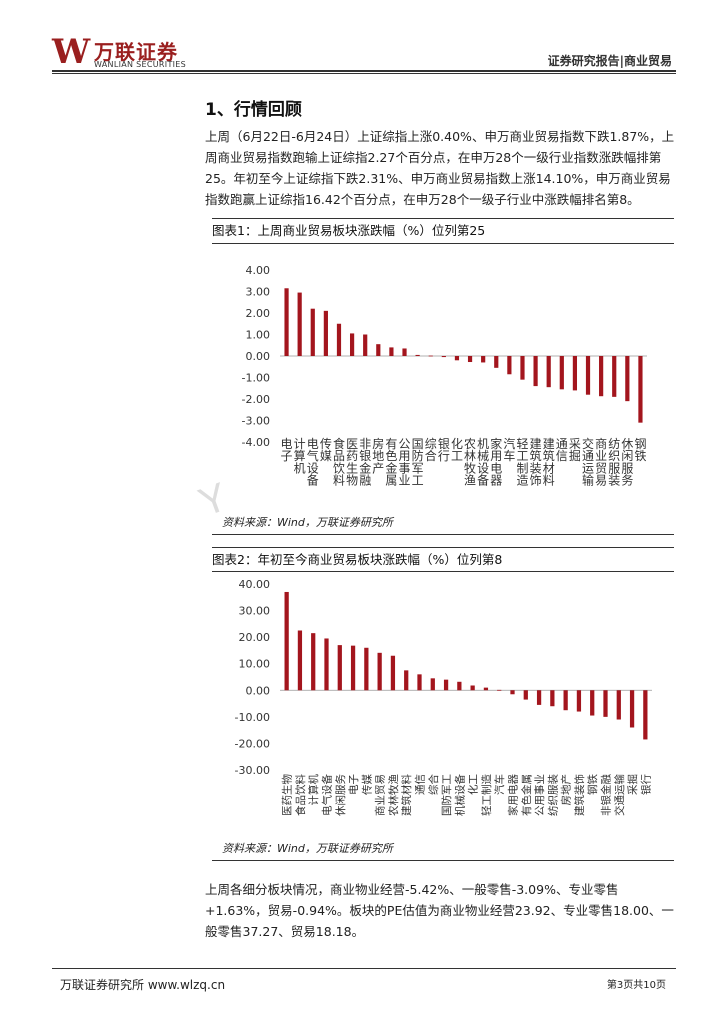  I want to click on y-tick-label: -20.00, so click(252, 743).